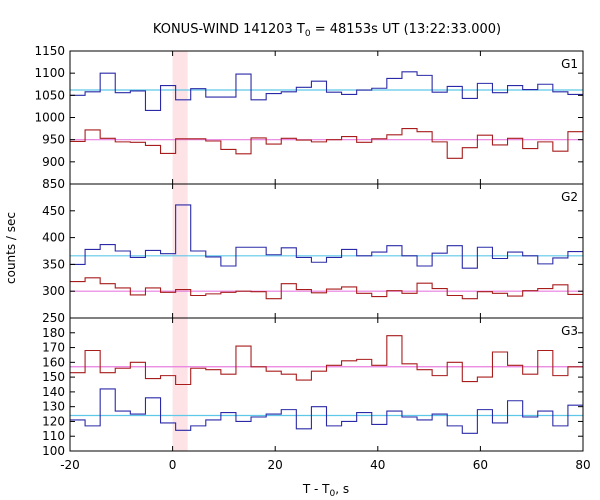 The height and width of the screenshot is (500, 600). I want to click on y-tick-label: 1150, so click(49, 51).